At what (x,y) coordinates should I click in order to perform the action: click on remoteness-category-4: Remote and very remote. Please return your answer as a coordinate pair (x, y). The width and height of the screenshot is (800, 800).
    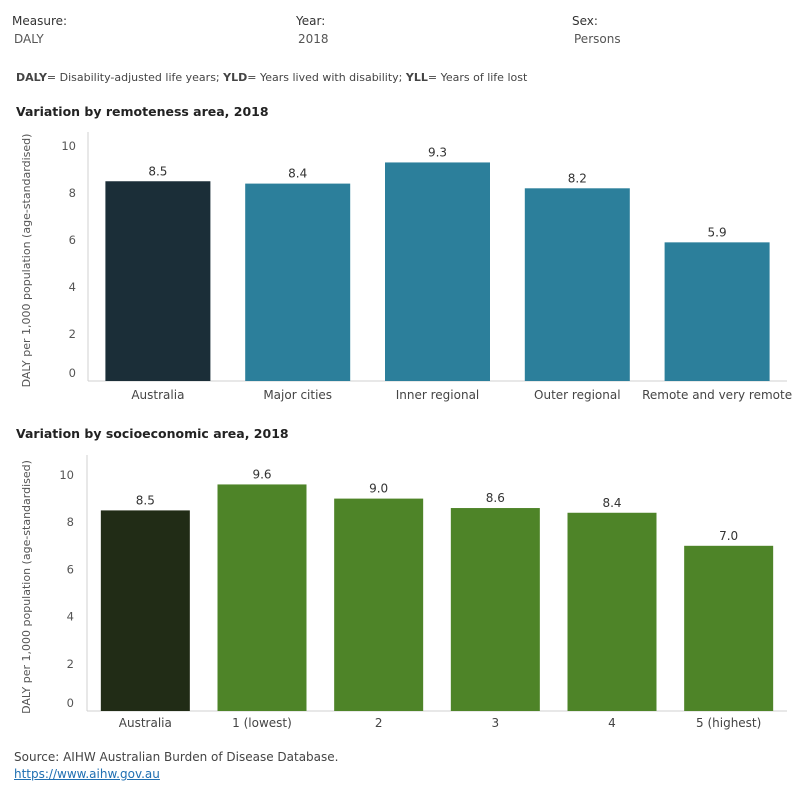
    Looking at the image, I should click on (717, 395).